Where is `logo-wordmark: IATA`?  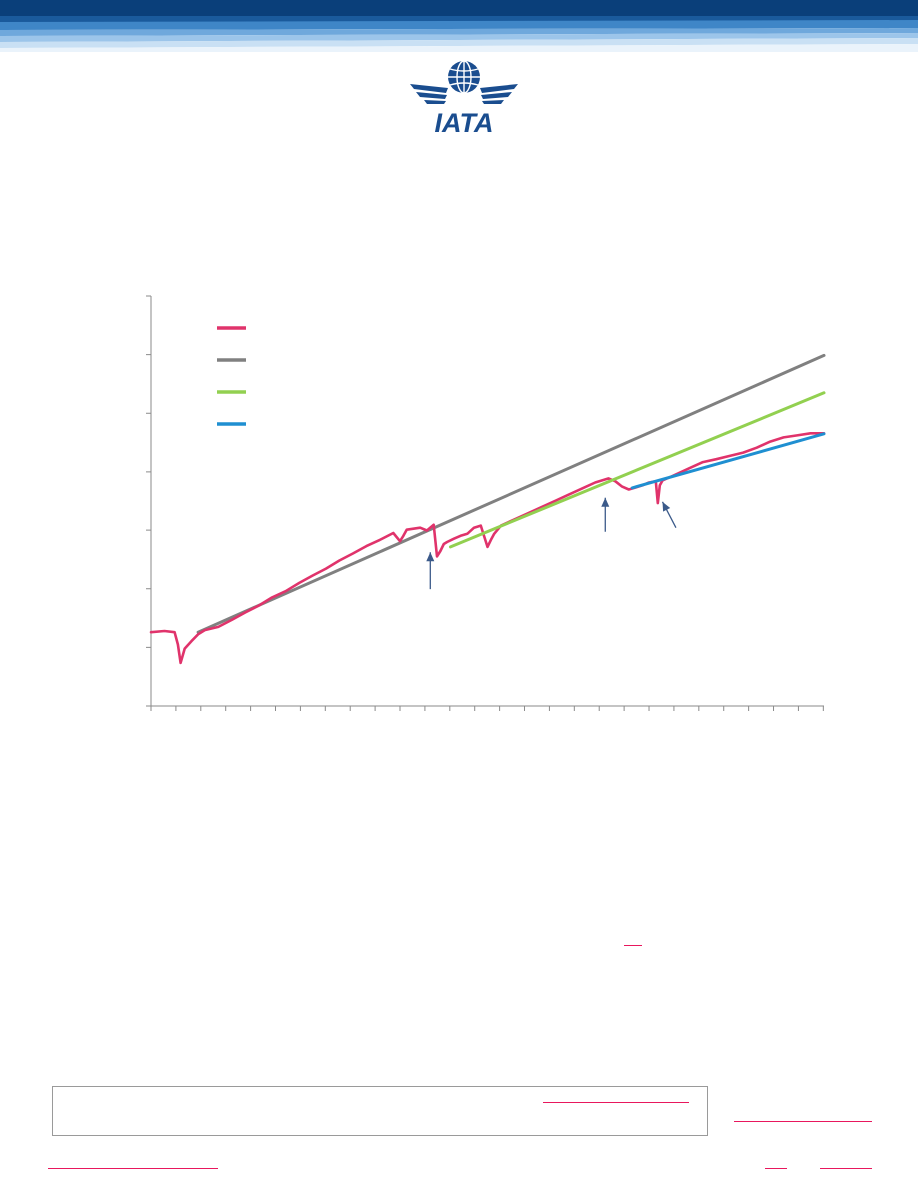
logo-wordmark: IATA is located at coordinates (464, 122).